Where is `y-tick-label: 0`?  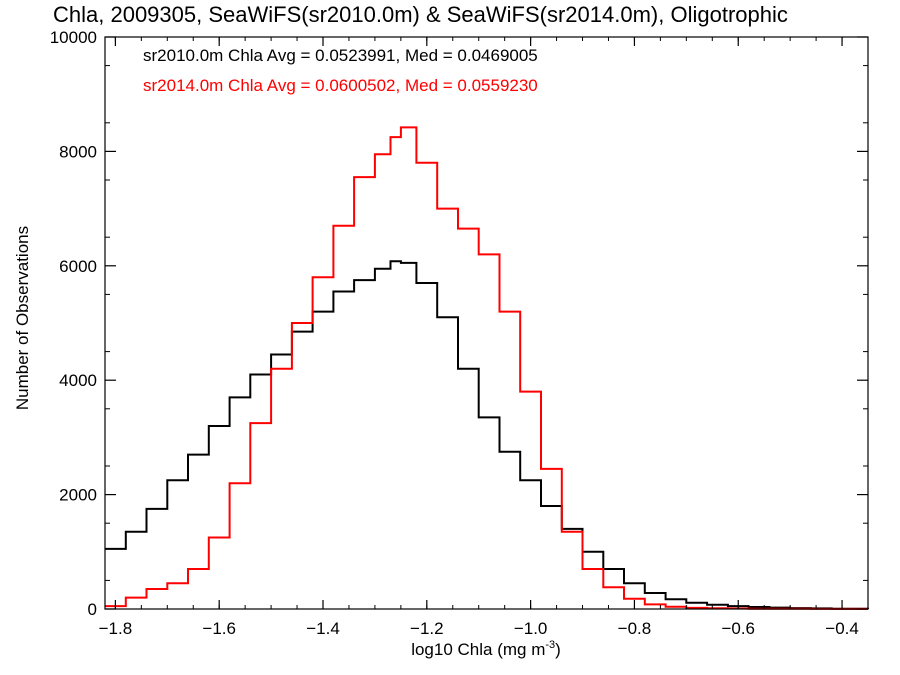
y-tick-label: 0 is located at coordinates (92, 609).